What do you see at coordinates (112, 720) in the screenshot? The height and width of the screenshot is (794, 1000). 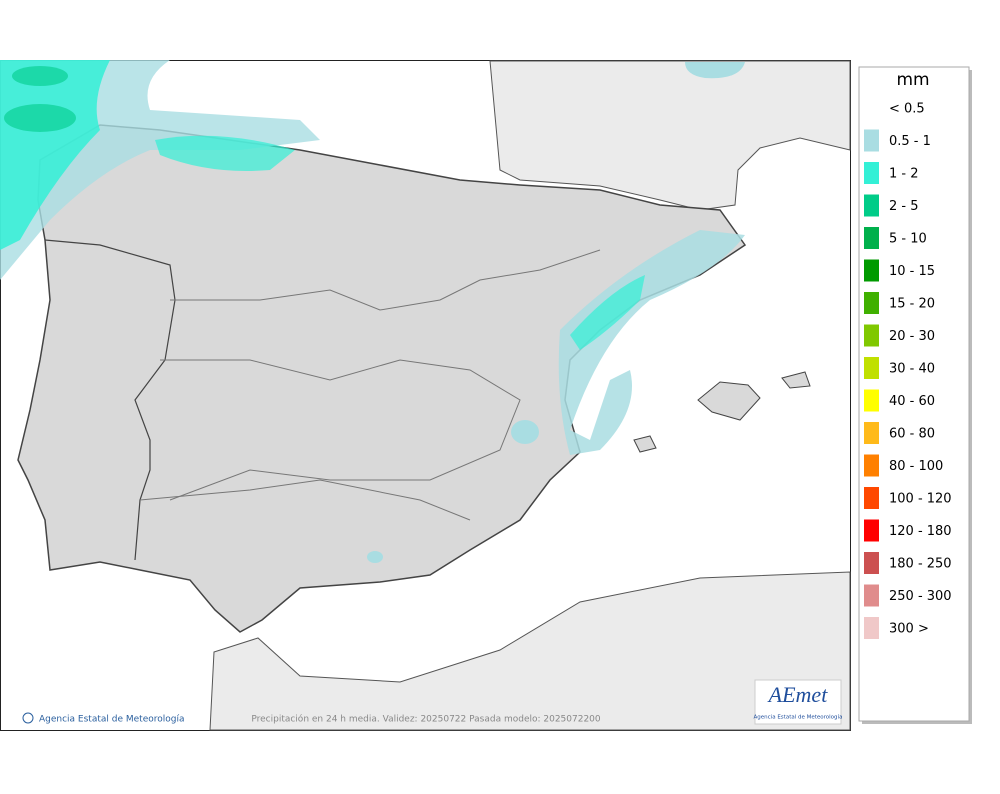 I see `footer-credit: Agencia Estatal de Meteorología` at bounding box center [112, 720].